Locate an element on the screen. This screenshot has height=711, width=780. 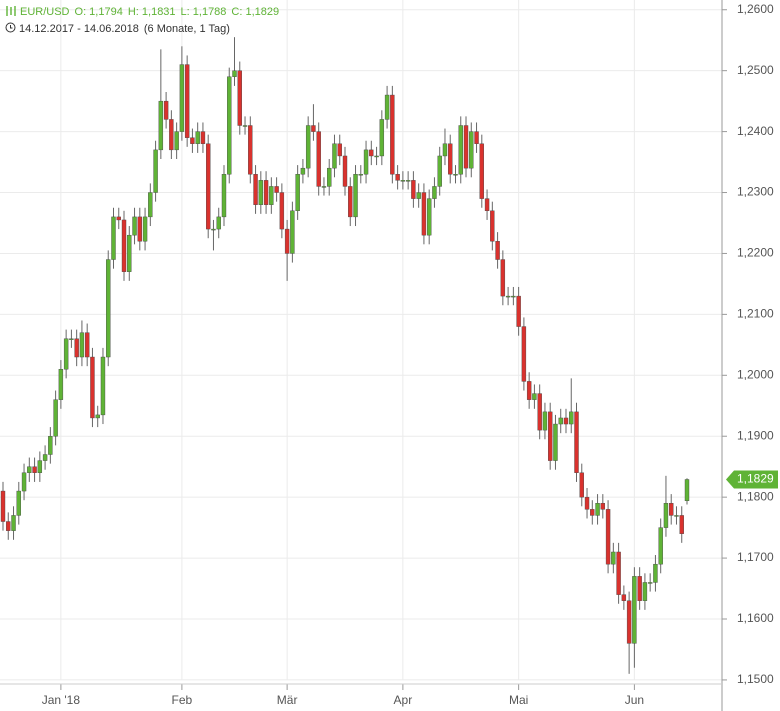
x-tick-label: Feb is located at coordinates (182, 700).